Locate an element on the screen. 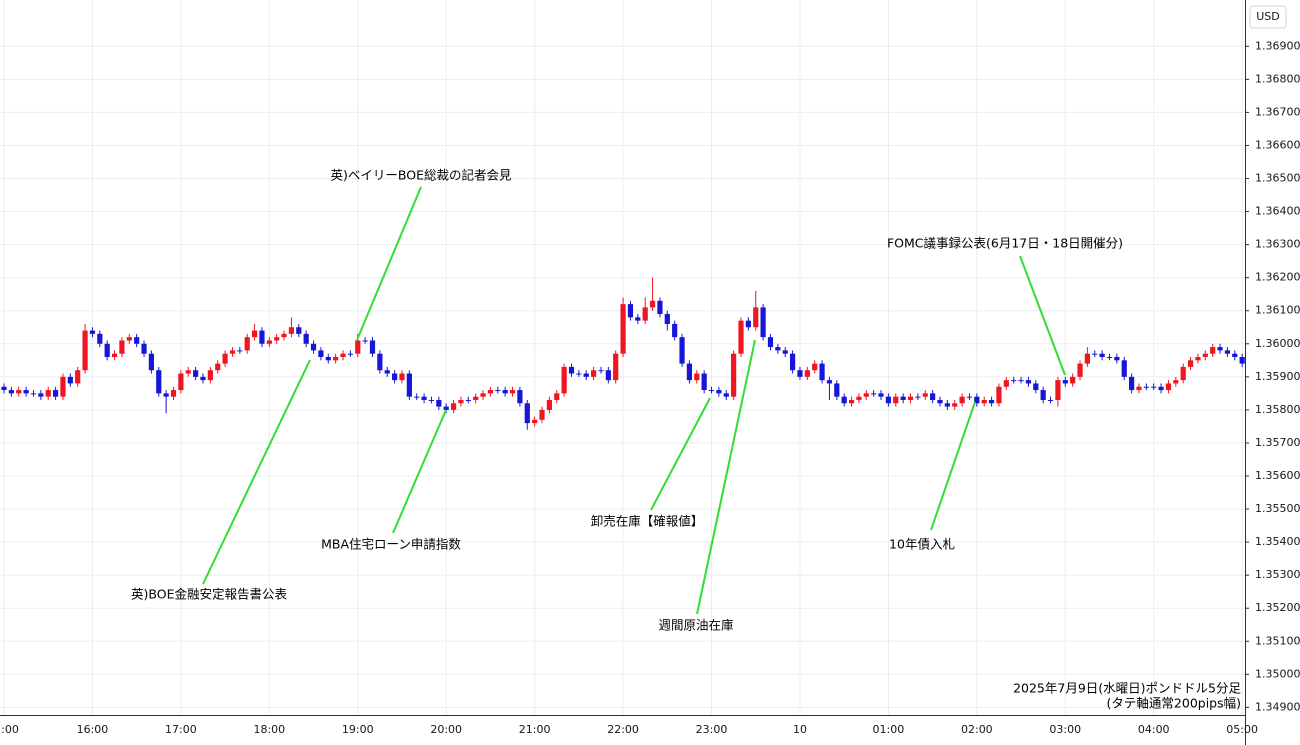 This screenshot has width=1300, height=745. chart-note: (タテ軸通常200pips幅) is located at coordinates (1174, 703).